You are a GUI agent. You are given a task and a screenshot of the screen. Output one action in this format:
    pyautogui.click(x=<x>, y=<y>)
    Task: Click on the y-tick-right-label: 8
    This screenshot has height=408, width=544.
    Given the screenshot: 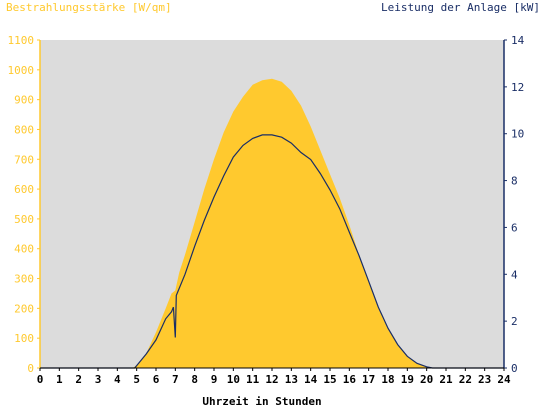 What is the action you would take?
    pyautogui.click(x=514, y=181)
    